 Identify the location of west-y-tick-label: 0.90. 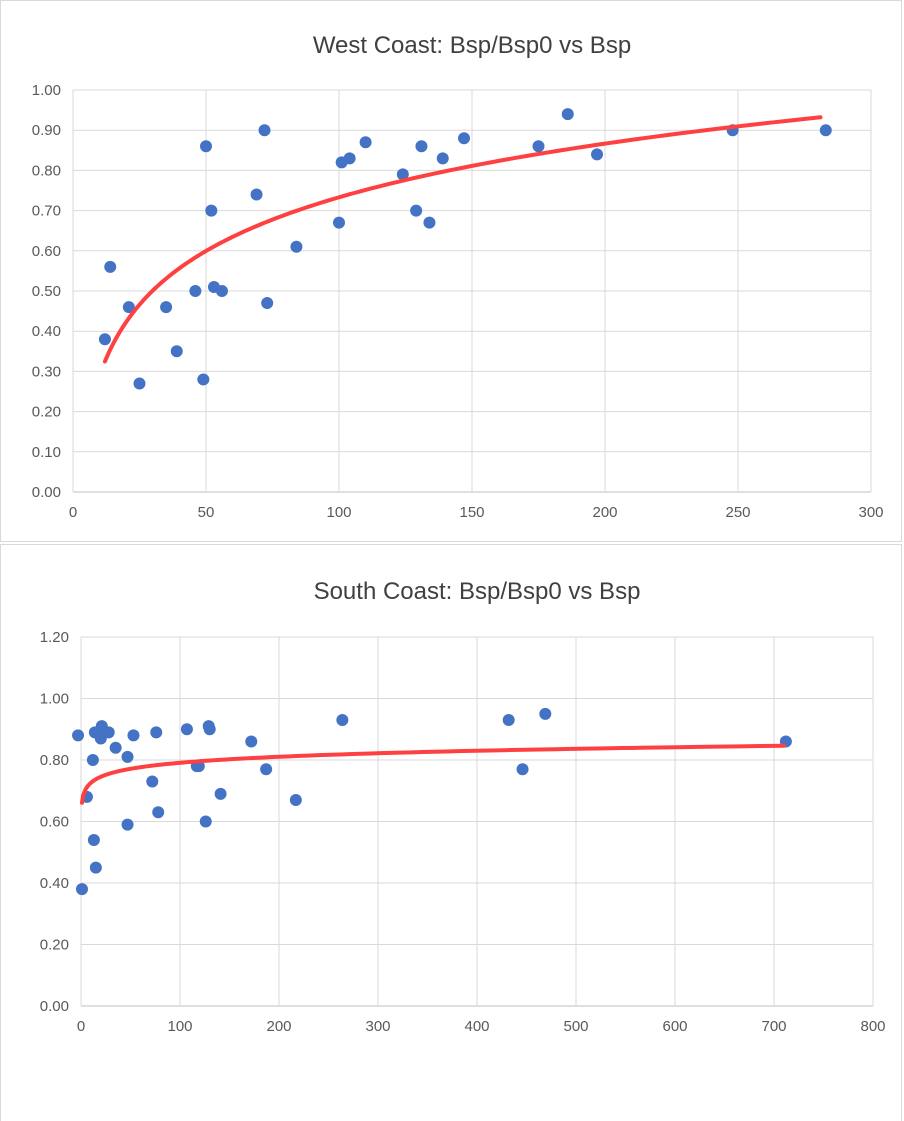
(46, 130).